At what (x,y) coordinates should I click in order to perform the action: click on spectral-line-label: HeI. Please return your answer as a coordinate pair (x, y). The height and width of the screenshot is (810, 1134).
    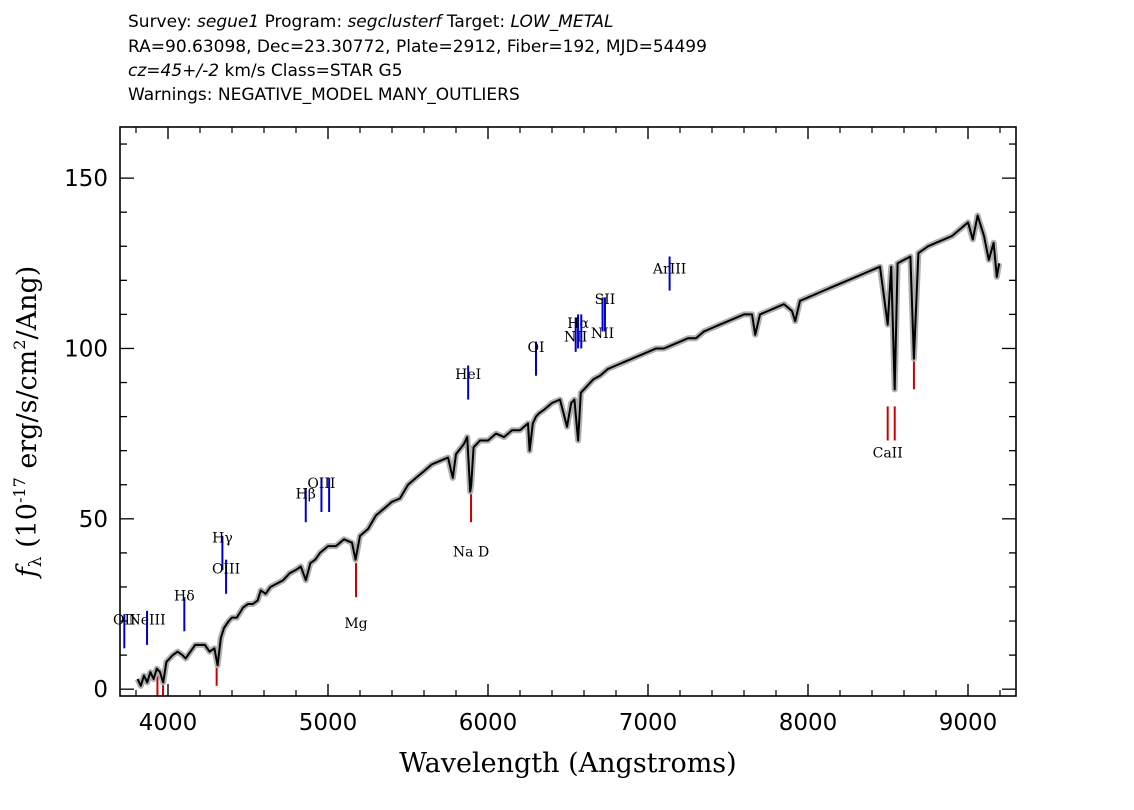
    Looking at the image, I should click on (468, 375).